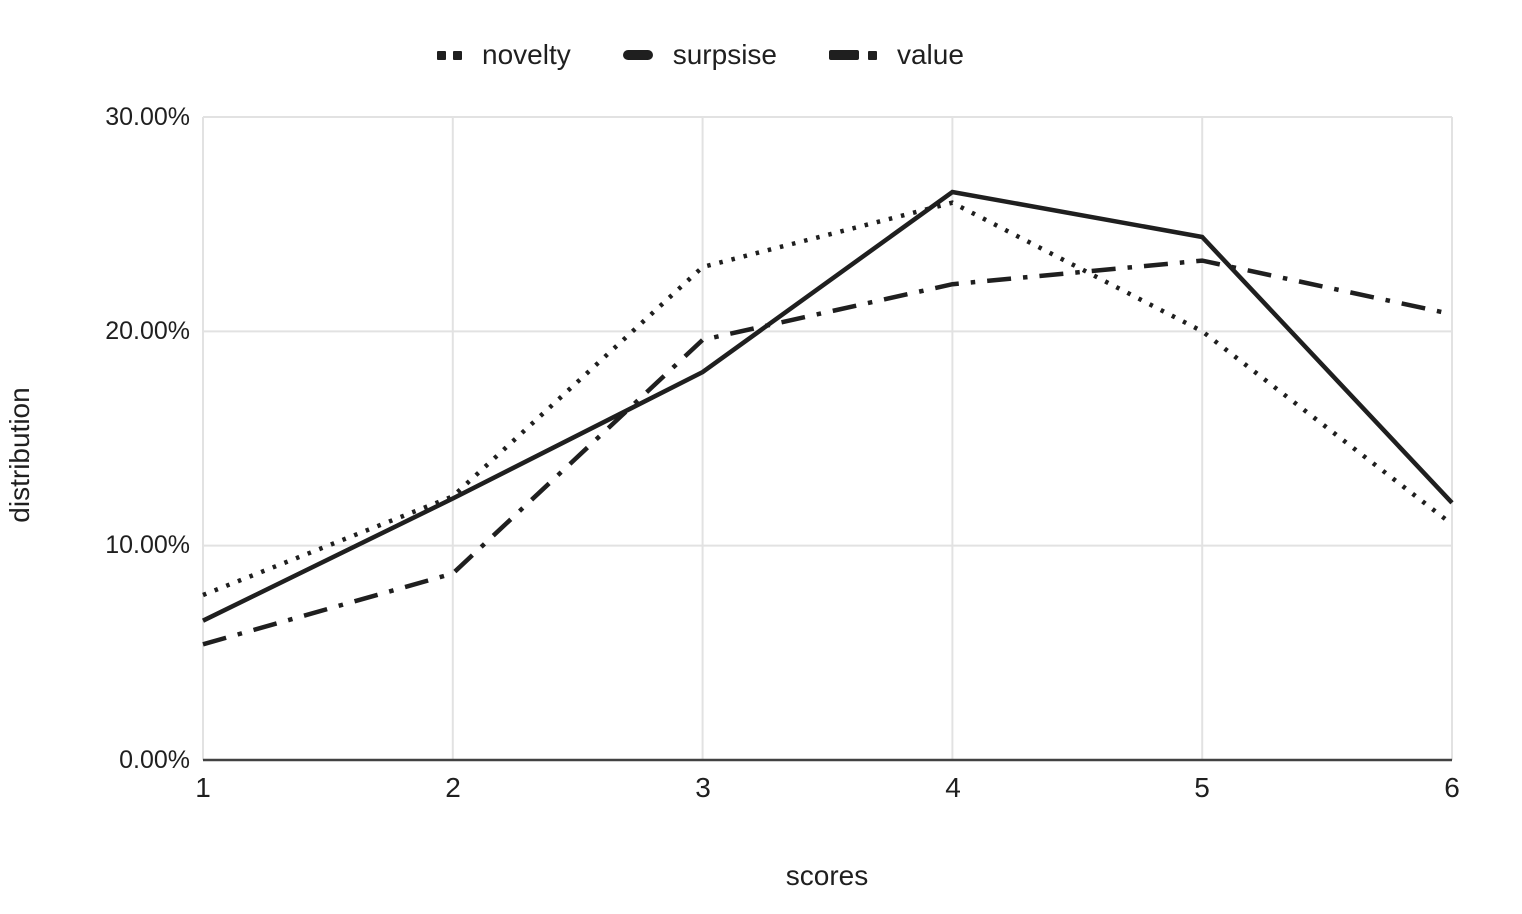  I want to click on legend-item-value: value, so click(896, 55).